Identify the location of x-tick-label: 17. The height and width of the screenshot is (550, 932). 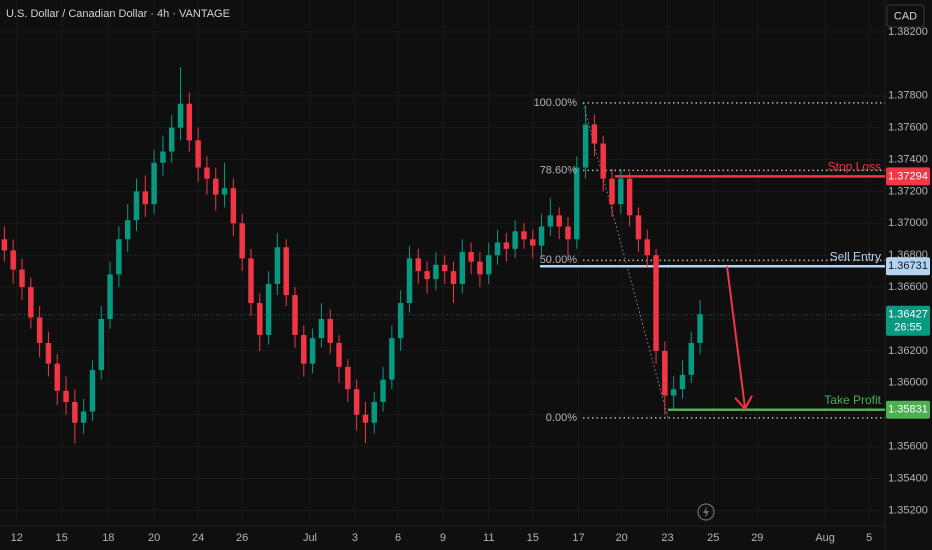
(578, 538).